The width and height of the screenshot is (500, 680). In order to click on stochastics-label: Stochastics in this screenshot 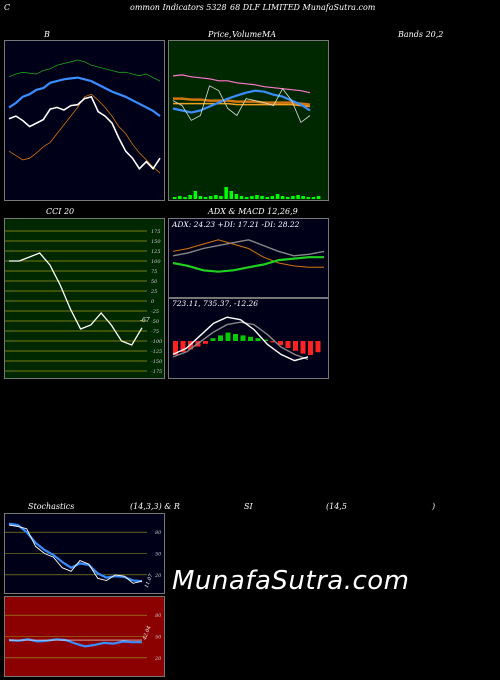, I will do `click(51, 506)`.